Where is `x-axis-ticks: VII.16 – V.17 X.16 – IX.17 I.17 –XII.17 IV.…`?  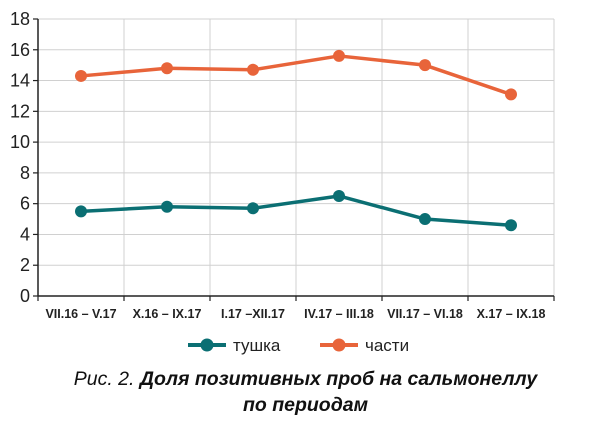 x-axis-ticks: VII.16 – V.17 X.16 – IX.17 I.17 –XII.17 IV.… is located at coordinates (296, 308).